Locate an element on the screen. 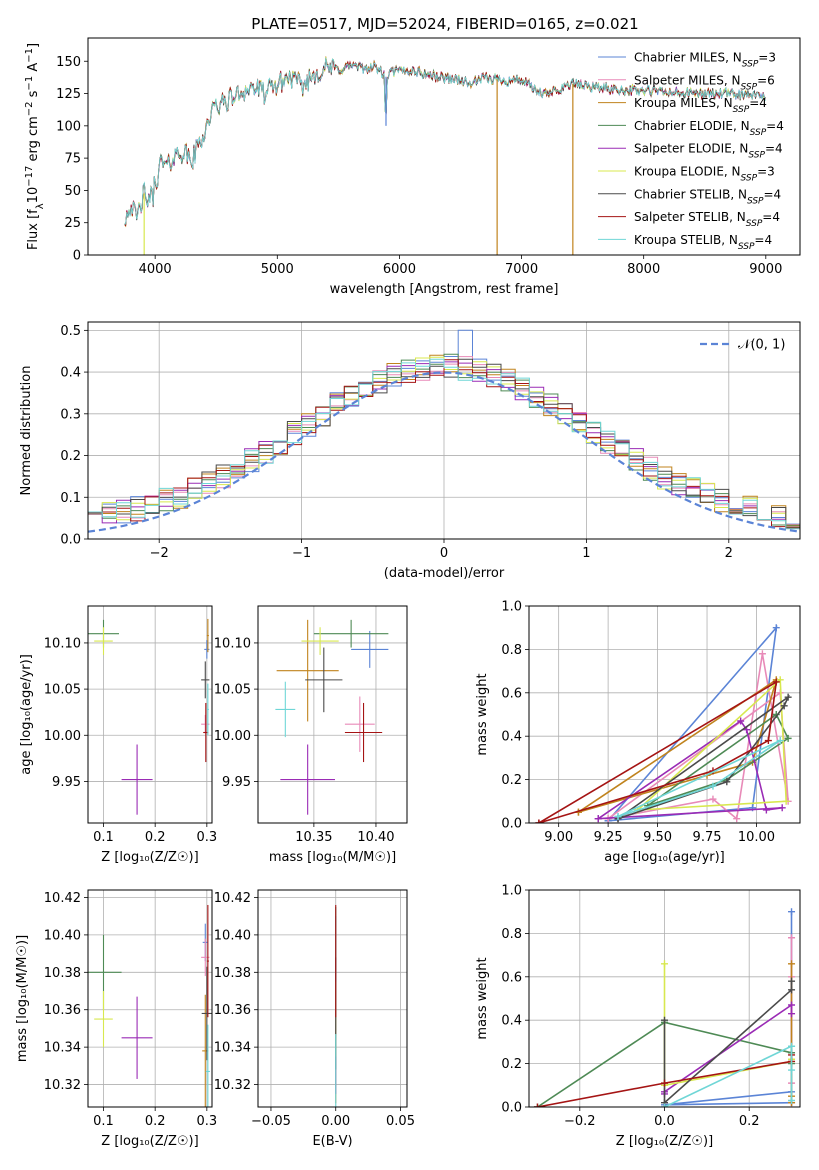 This screenshot has height=1170, width=819. legend-entry-value: =6 is located at coordinates (766, 80).